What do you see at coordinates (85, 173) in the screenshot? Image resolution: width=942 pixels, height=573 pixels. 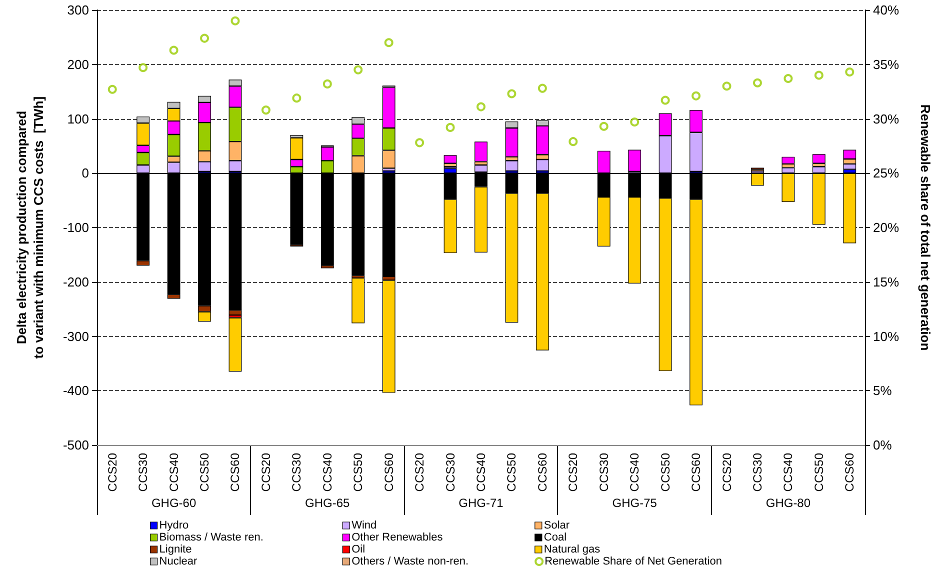 I see `y-tick-label: 0` at bounding box center [85, 173].